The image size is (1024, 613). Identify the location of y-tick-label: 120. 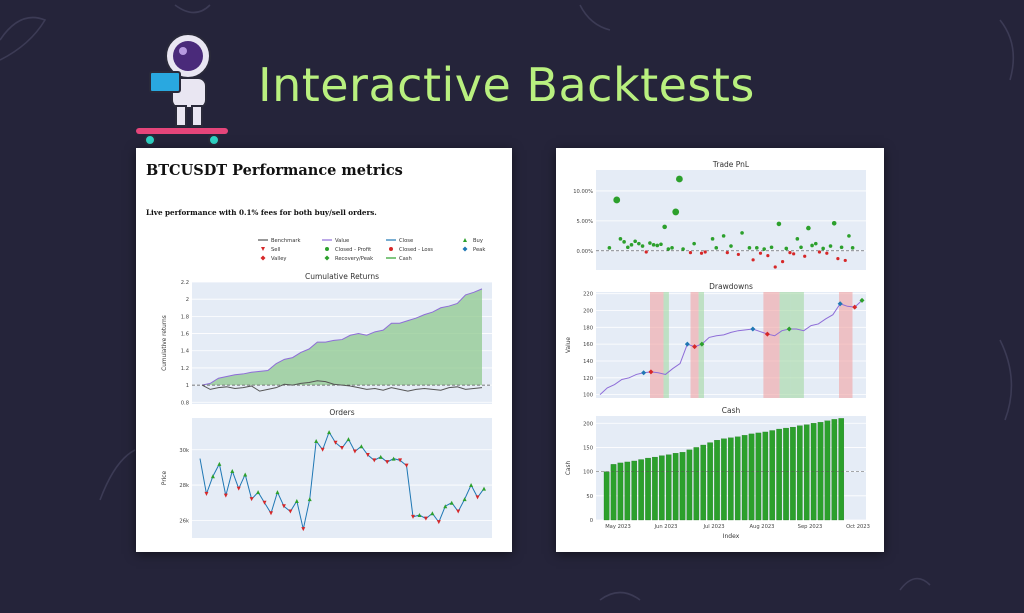
(588, 379).